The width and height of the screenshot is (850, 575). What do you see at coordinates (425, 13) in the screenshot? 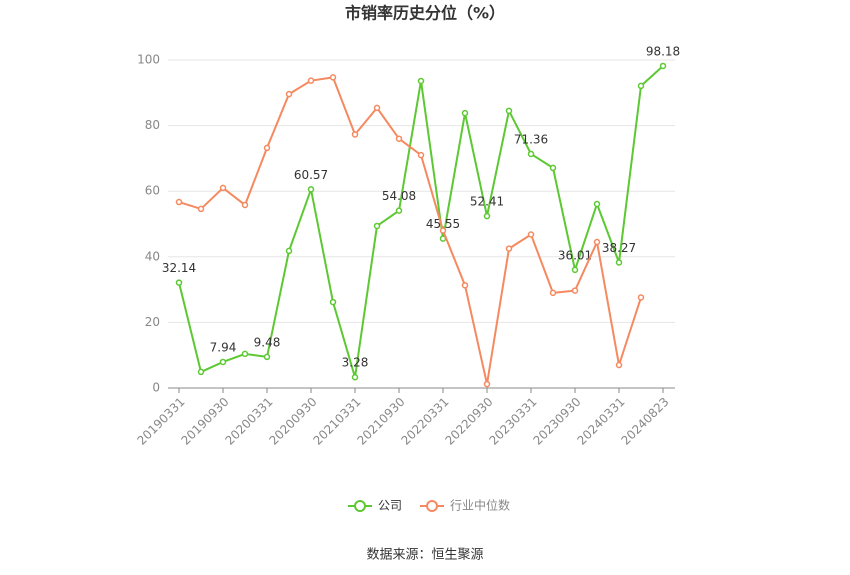
I see `chart-title: 市销率历史分位（%）` at bounding box center [425, 13].